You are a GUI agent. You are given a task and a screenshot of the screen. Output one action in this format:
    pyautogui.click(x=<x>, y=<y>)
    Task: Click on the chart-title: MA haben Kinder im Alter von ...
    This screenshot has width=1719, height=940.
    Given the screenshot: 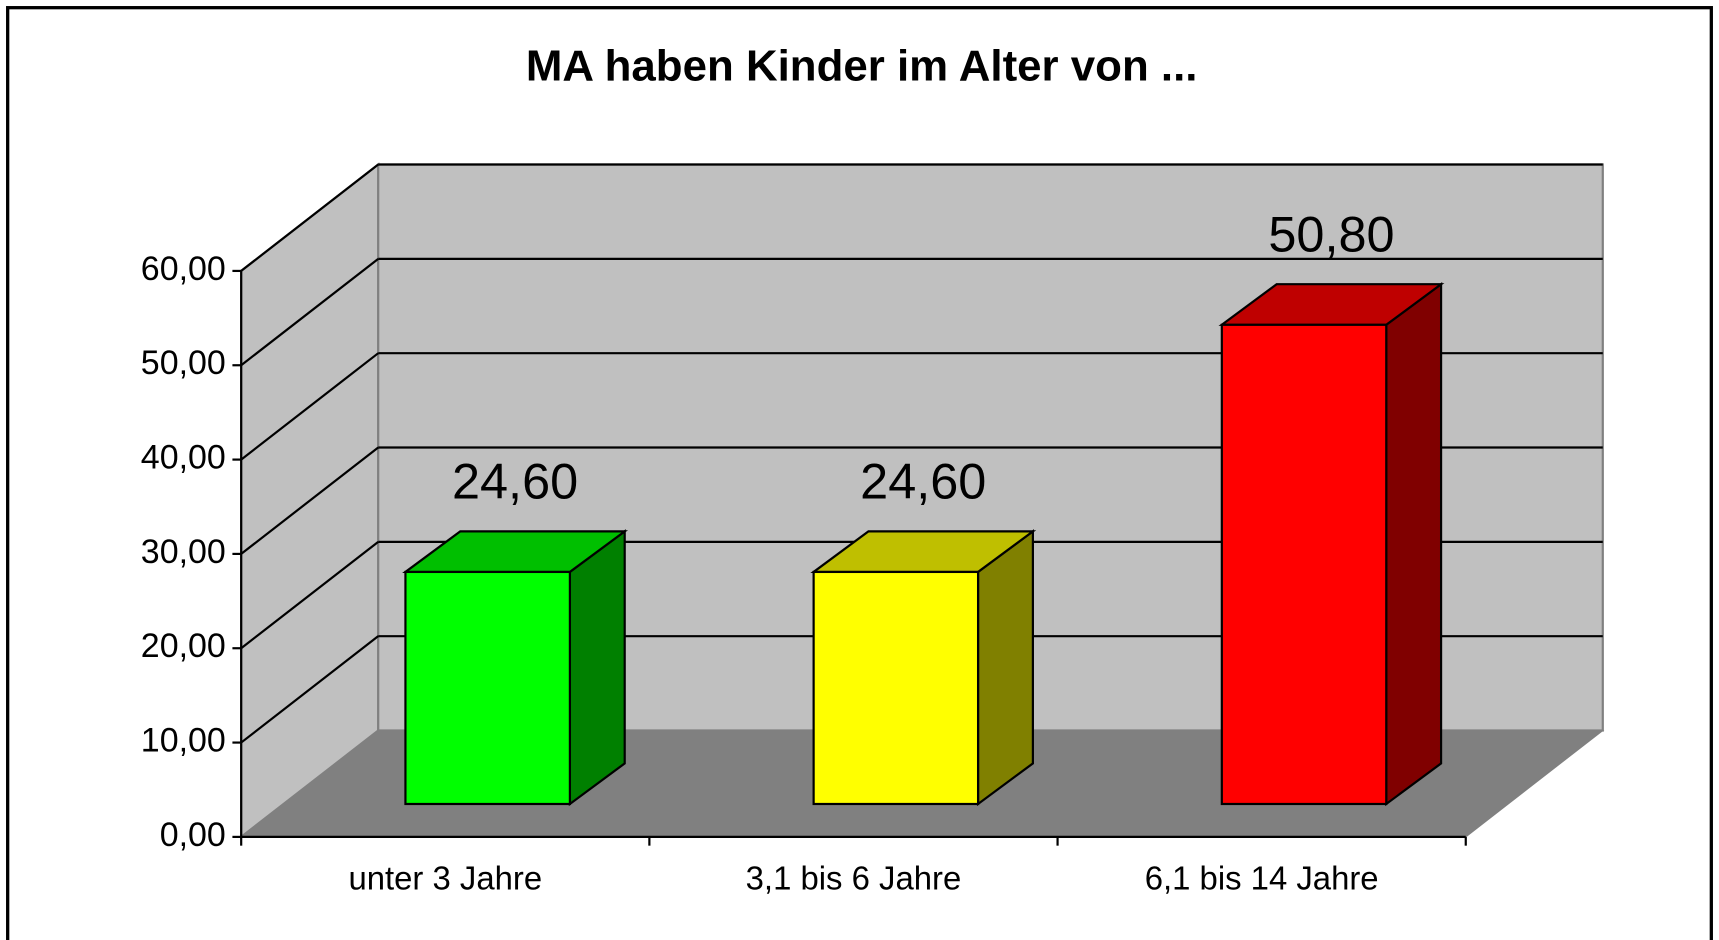 What is the action you would take?
    pyautogui.click(x=862, y=66)
    